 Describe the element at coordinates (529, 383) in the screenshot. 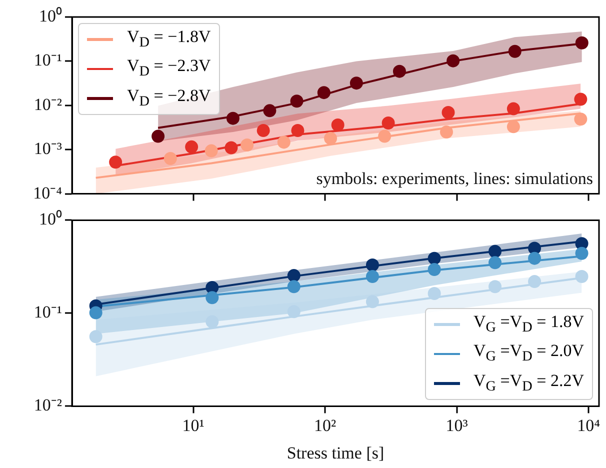

I see `legend-label: V$_{G}$ =V$_{D}$ = 2.2V` at that location.